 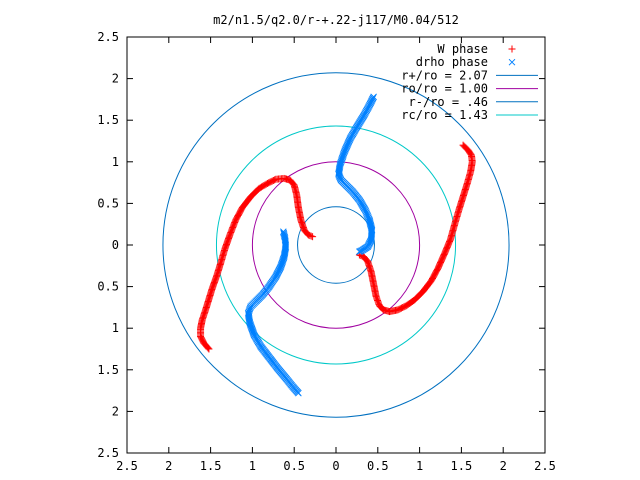 What do you see at coordinates (336, 20) in the screenshot?
I see `chart-title: m2/n1.5/q2.0/r-+.22-j117/M0.04/512` at bounding box center [336, 20].